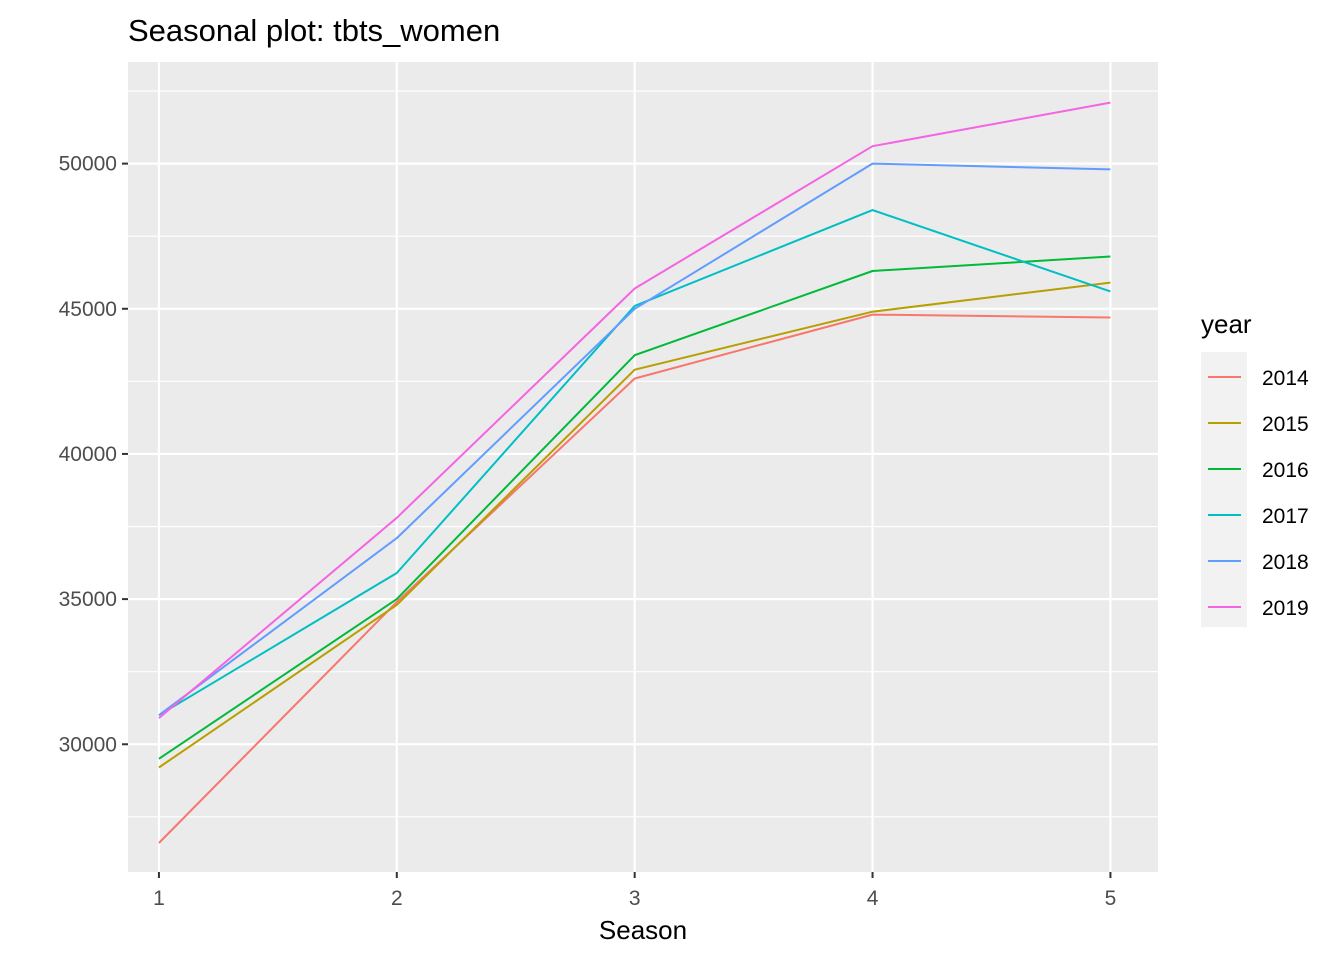 This screenshot has width=1344, height=960. Describe the element at coordinates (88, 744) in the screenshot. I see `y-tick-label: 30000` at that location.